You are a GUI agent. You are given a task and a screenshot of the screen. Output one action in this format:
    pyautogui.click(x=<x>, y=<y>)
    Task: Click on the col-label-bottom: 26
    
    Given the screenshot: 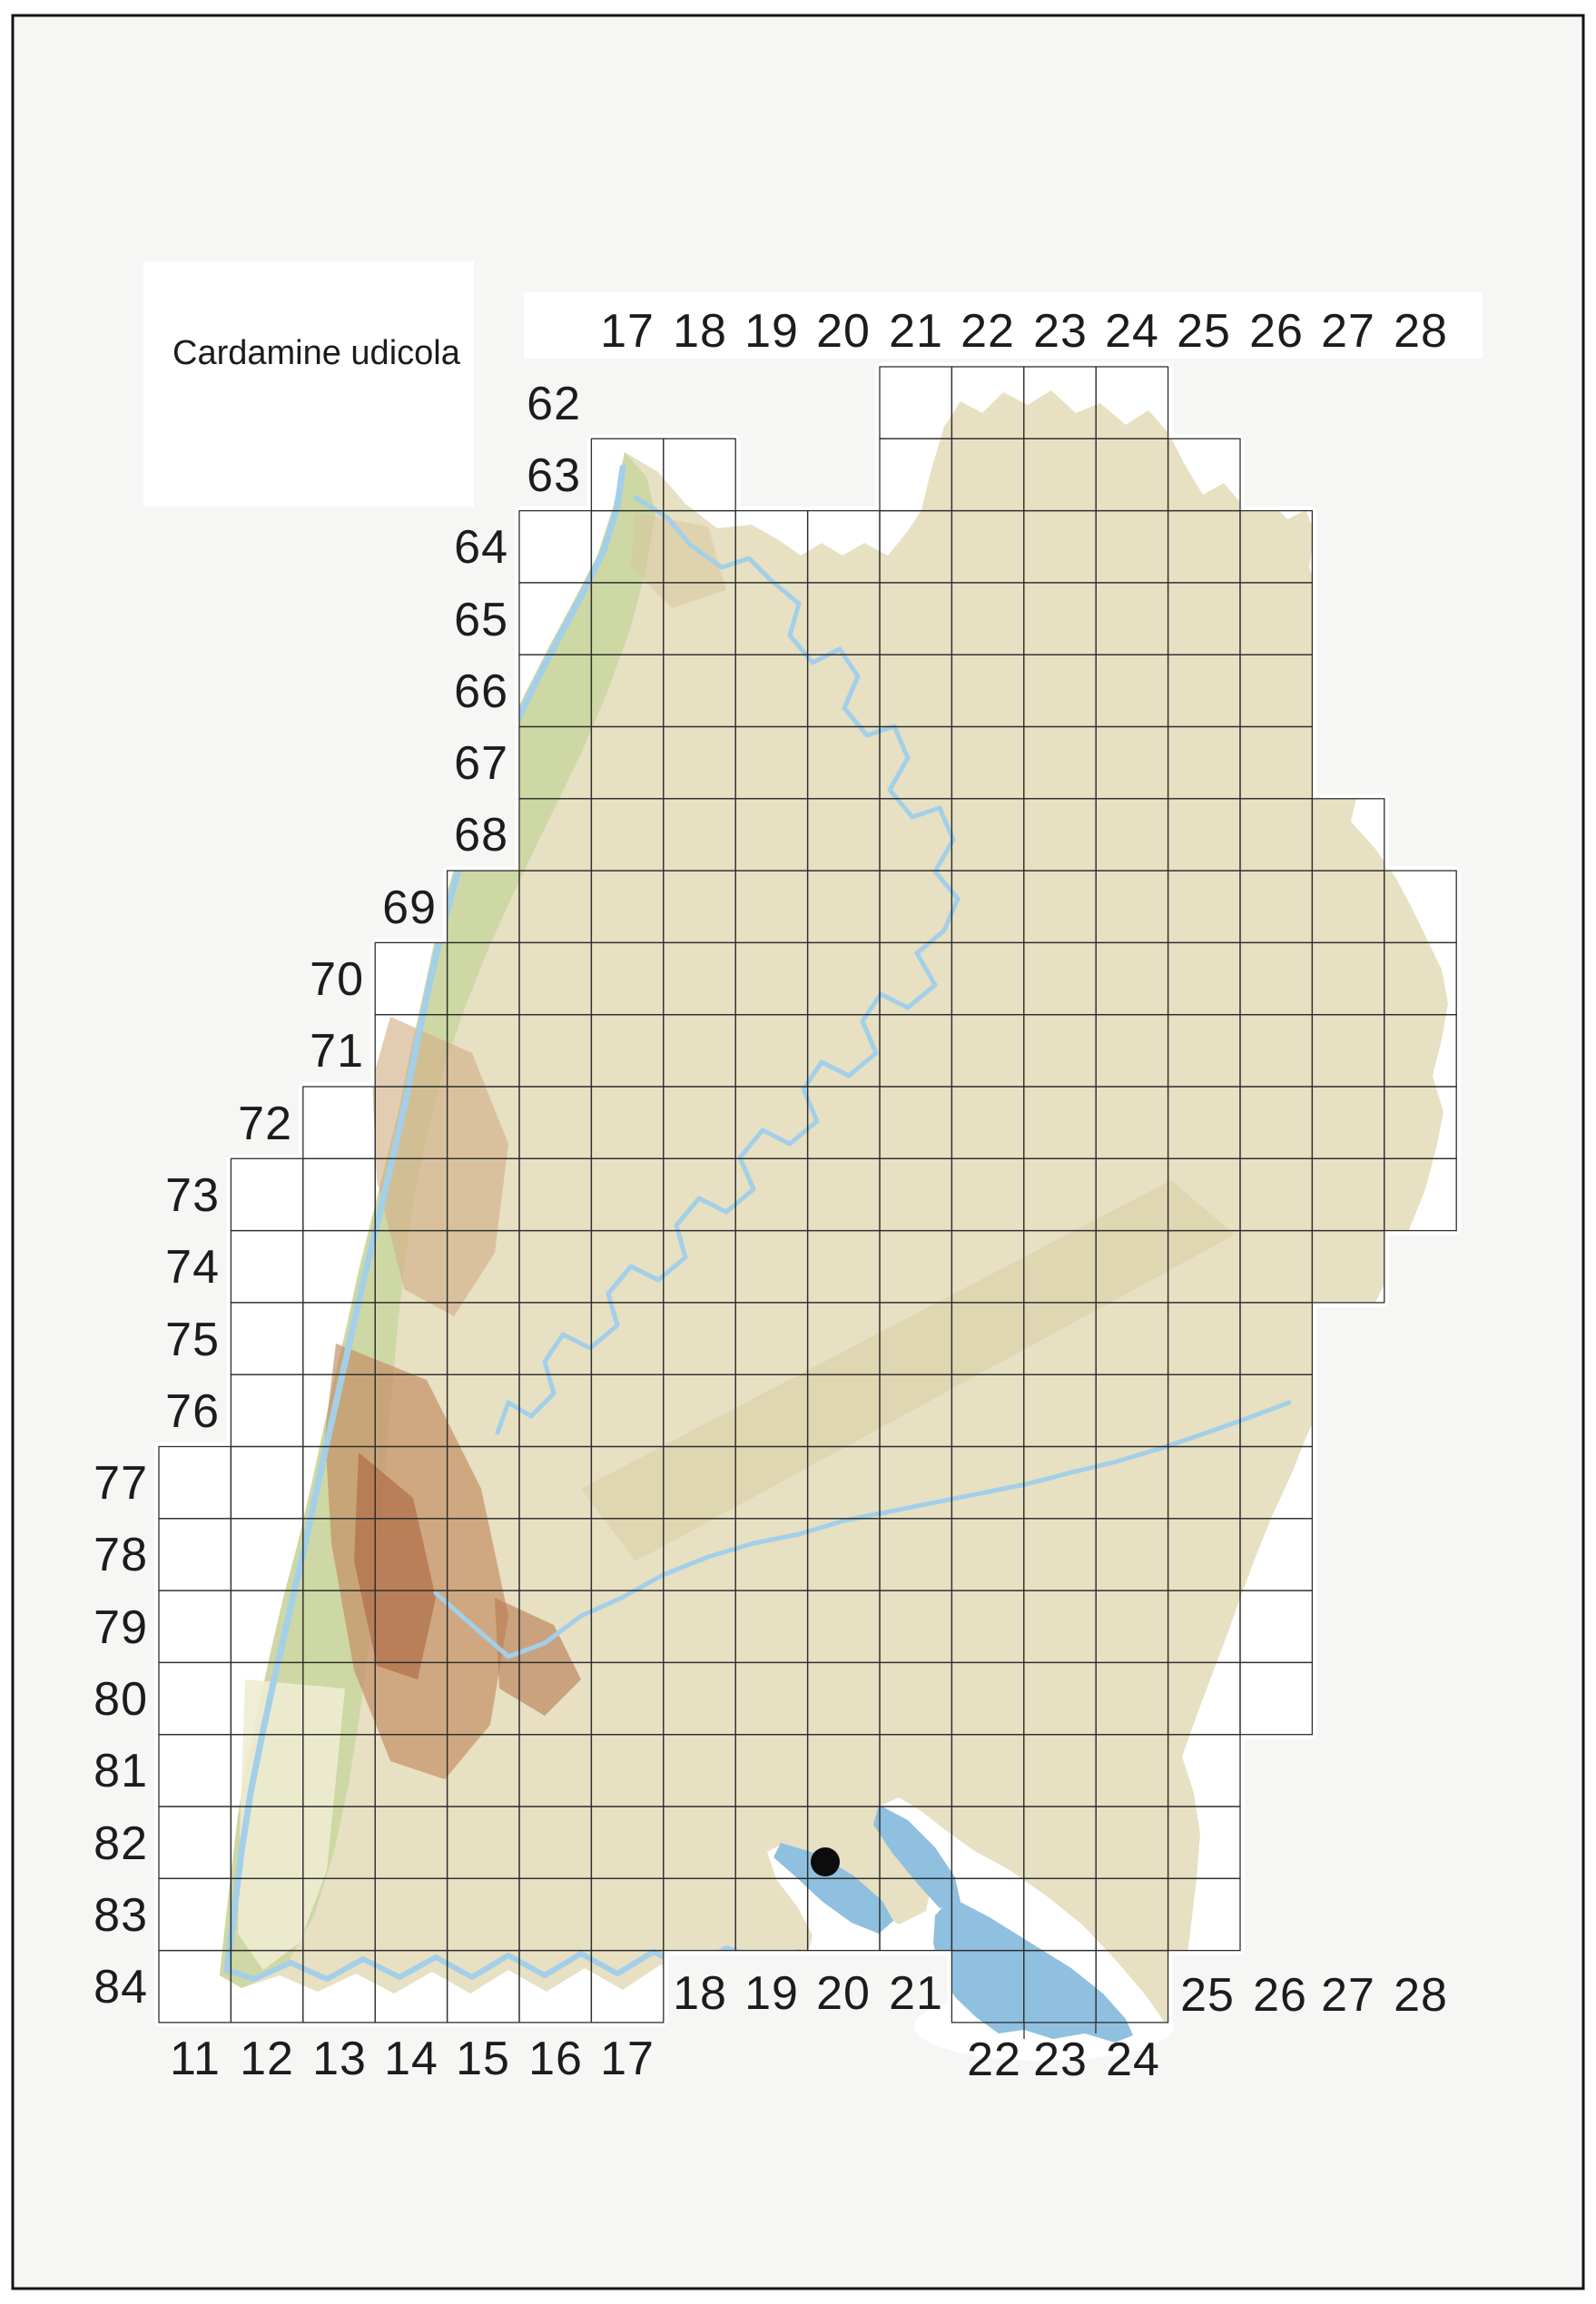 What is the action you would take?
    pyautogui.click(x=1280, y=1995)
    